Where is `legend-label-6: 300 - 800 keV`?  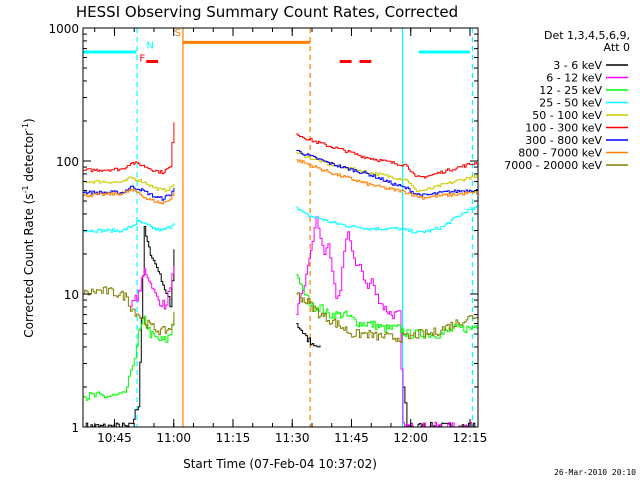 legend-label-6: 300 - 800 keV is located at coordinates (563, 140).